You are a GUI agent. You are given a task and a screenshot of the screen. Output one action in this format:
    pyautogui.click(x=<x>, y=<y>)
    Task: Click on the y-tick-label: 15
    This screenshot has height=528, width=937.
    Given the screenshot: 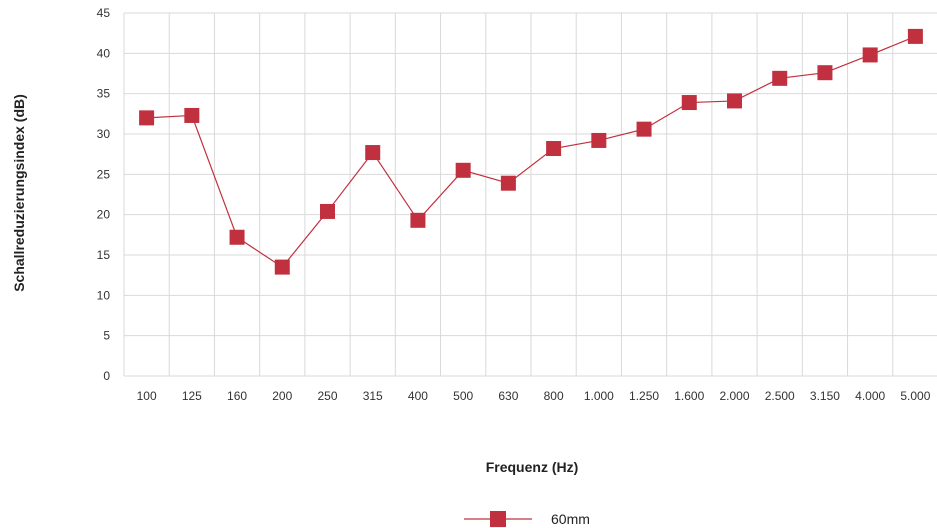 What is the action you would take?
    pyautogui.click(x=104, y=255)
    